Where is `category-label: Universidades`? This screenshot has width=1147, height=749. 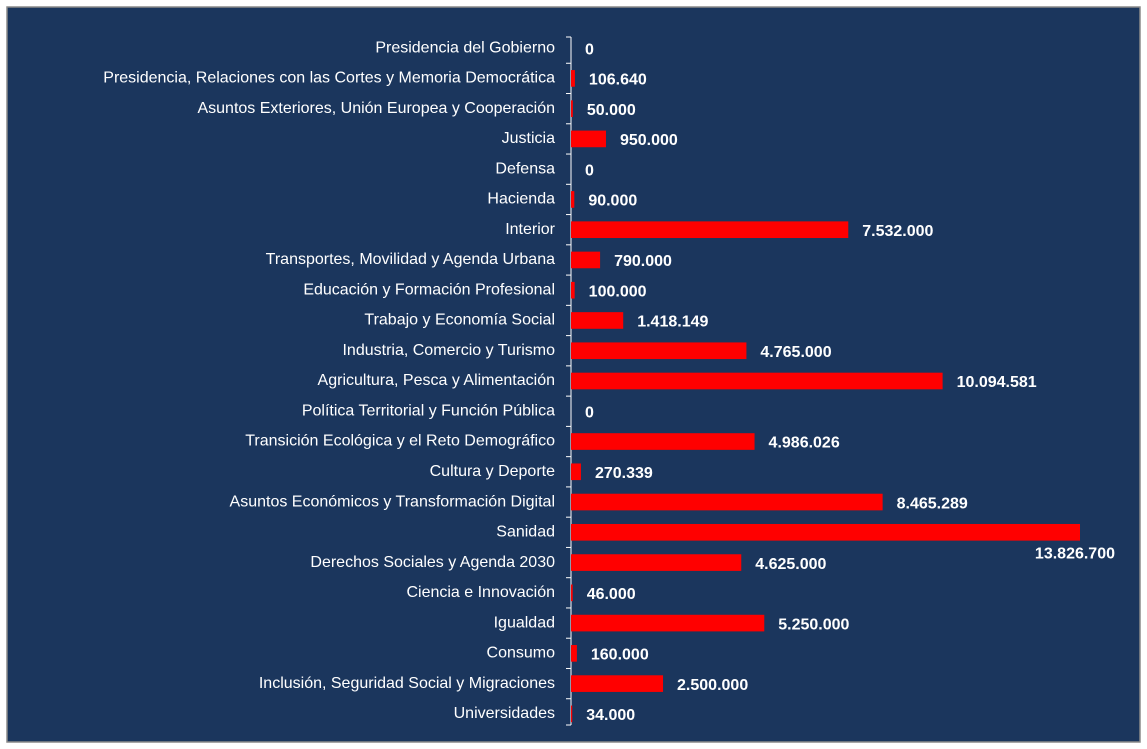 category-label: Universidades is located at coordinates (504, 713).